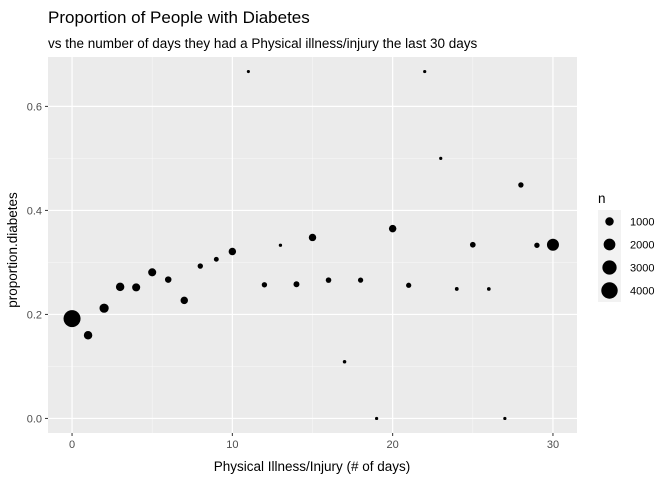  What do you see at coordinates (642, 246) in the screenshot?
I see `legend-label: 2000` at bounding box center [642, 246].